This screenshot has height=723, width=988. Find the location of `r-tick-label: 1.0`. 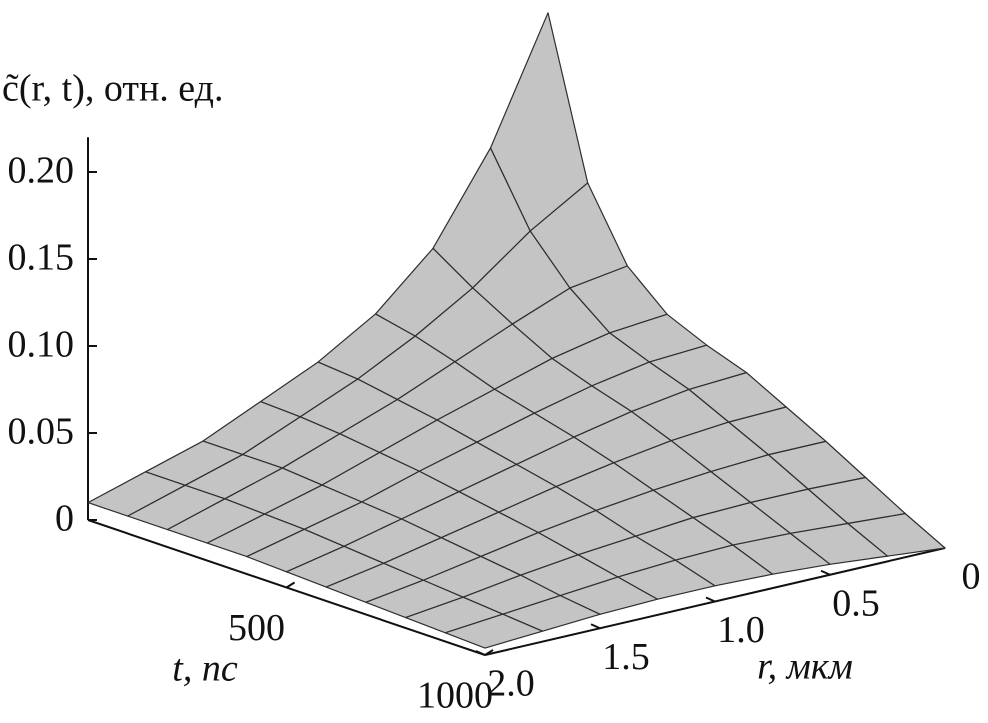

r-tick-label: 1.0 is located at coordinates (741, 630).